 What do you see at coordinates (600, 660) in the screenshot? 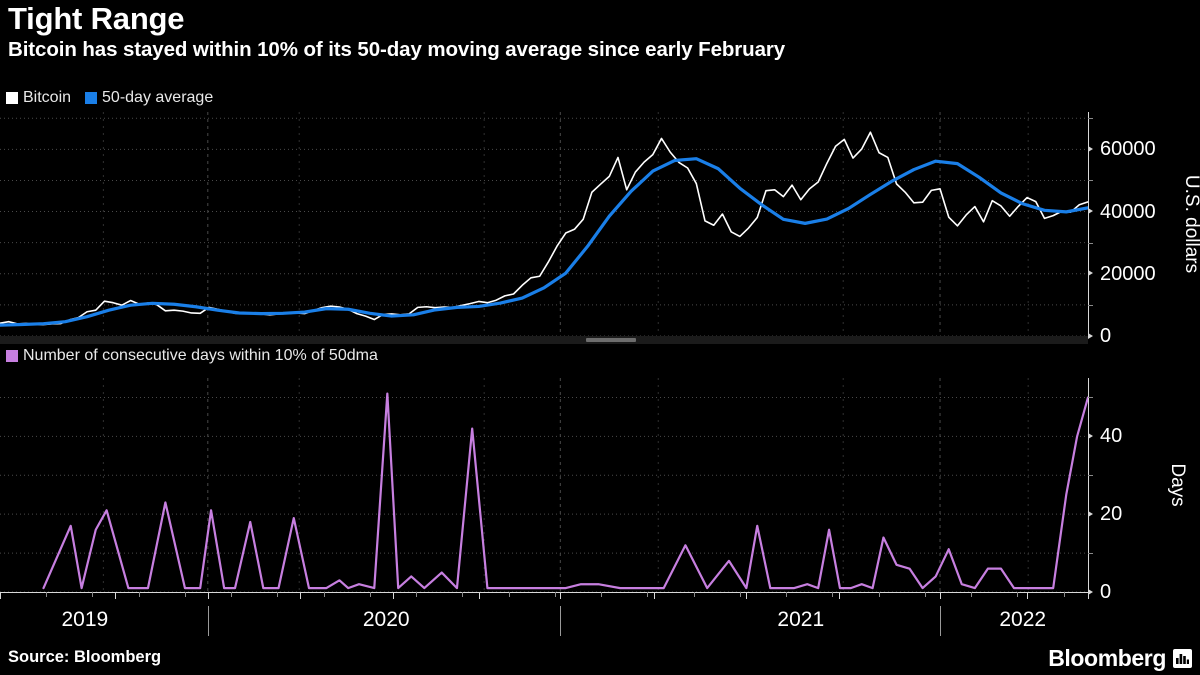
I see `footer: Source: Bloomberg Bloomberg` at bounding box center [600, 660].